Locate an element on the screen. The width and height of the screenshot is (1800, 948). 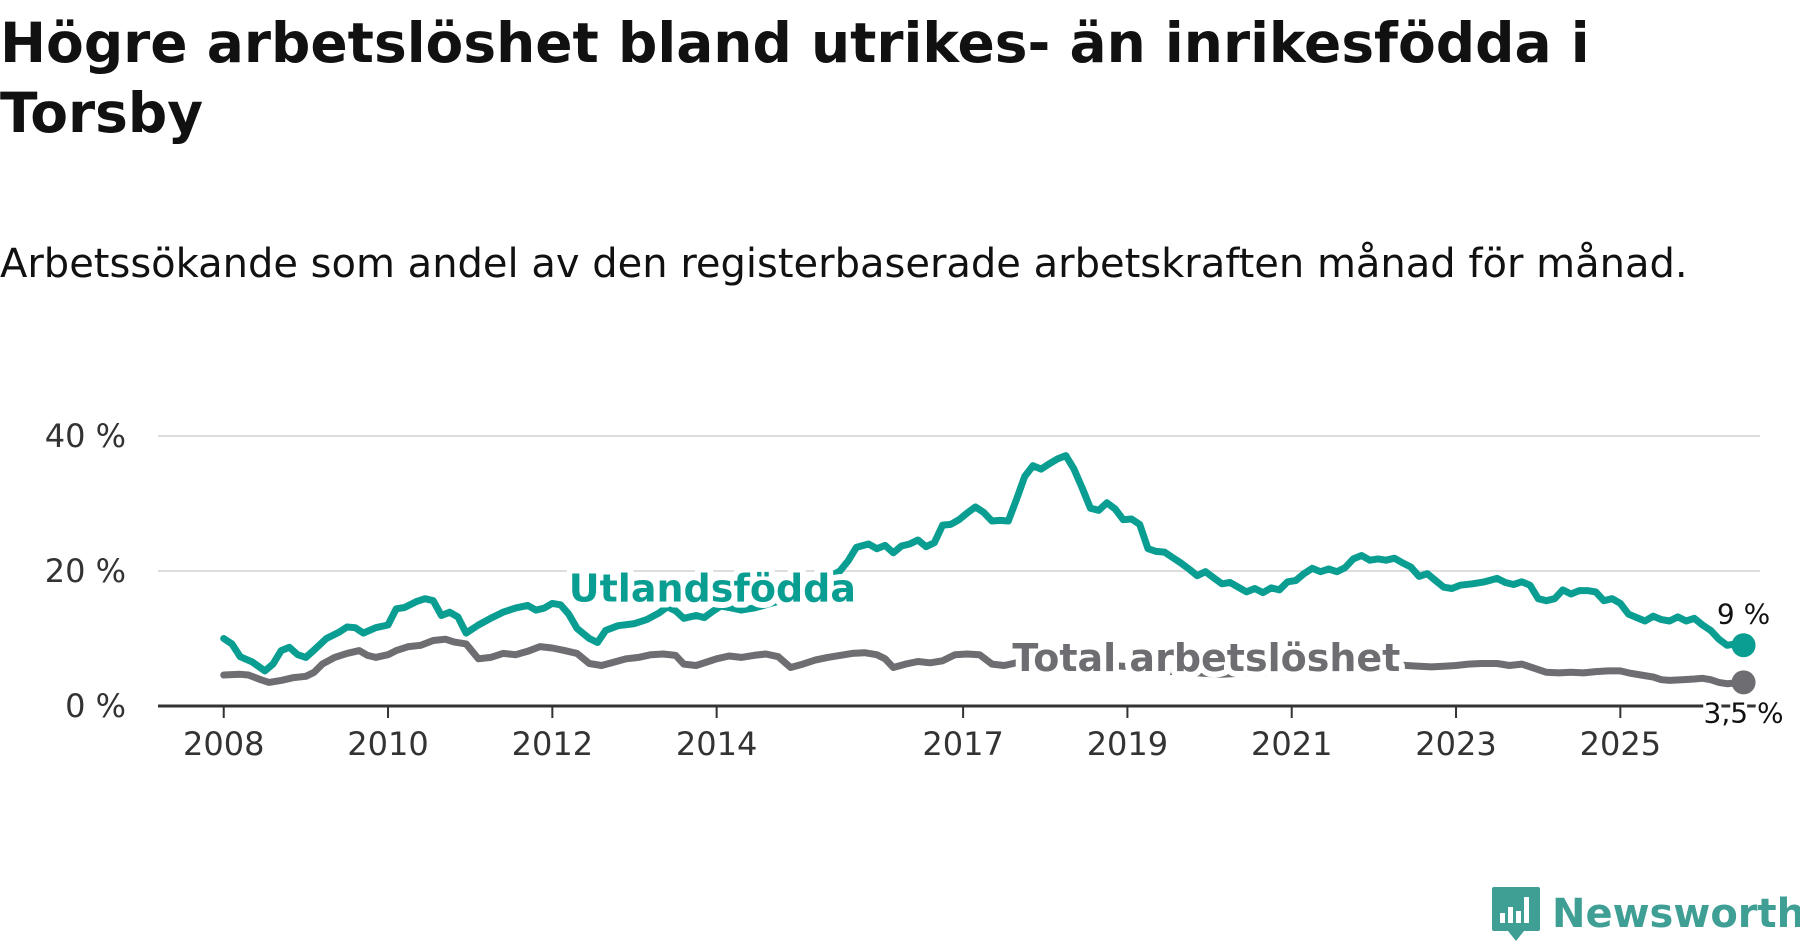
x-tick-label: 2021 is located at coordinates (1291, 744).